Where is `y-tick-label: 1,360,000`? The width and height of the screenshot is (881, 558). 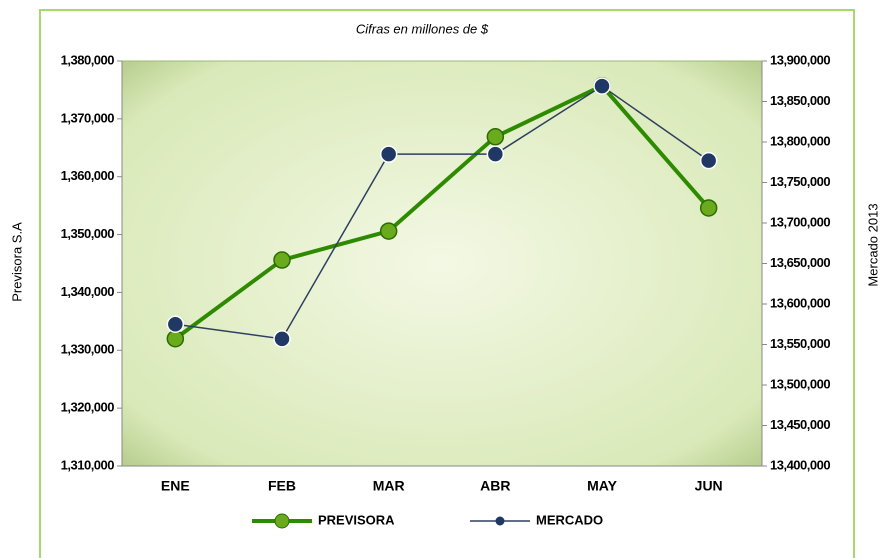
y-tick-label: 1,360,000 is located at coordinates (88, 175).